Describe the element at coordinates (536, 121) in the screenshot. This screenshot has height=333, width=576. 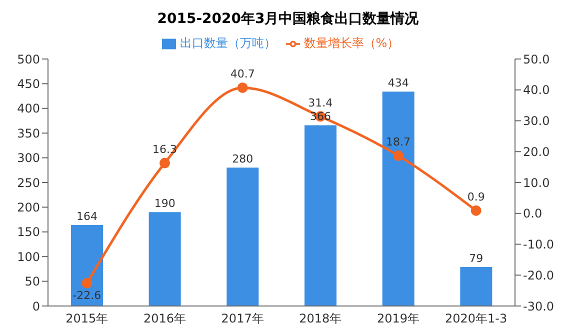
I see `y2-tick-label: 30.0` at that location.